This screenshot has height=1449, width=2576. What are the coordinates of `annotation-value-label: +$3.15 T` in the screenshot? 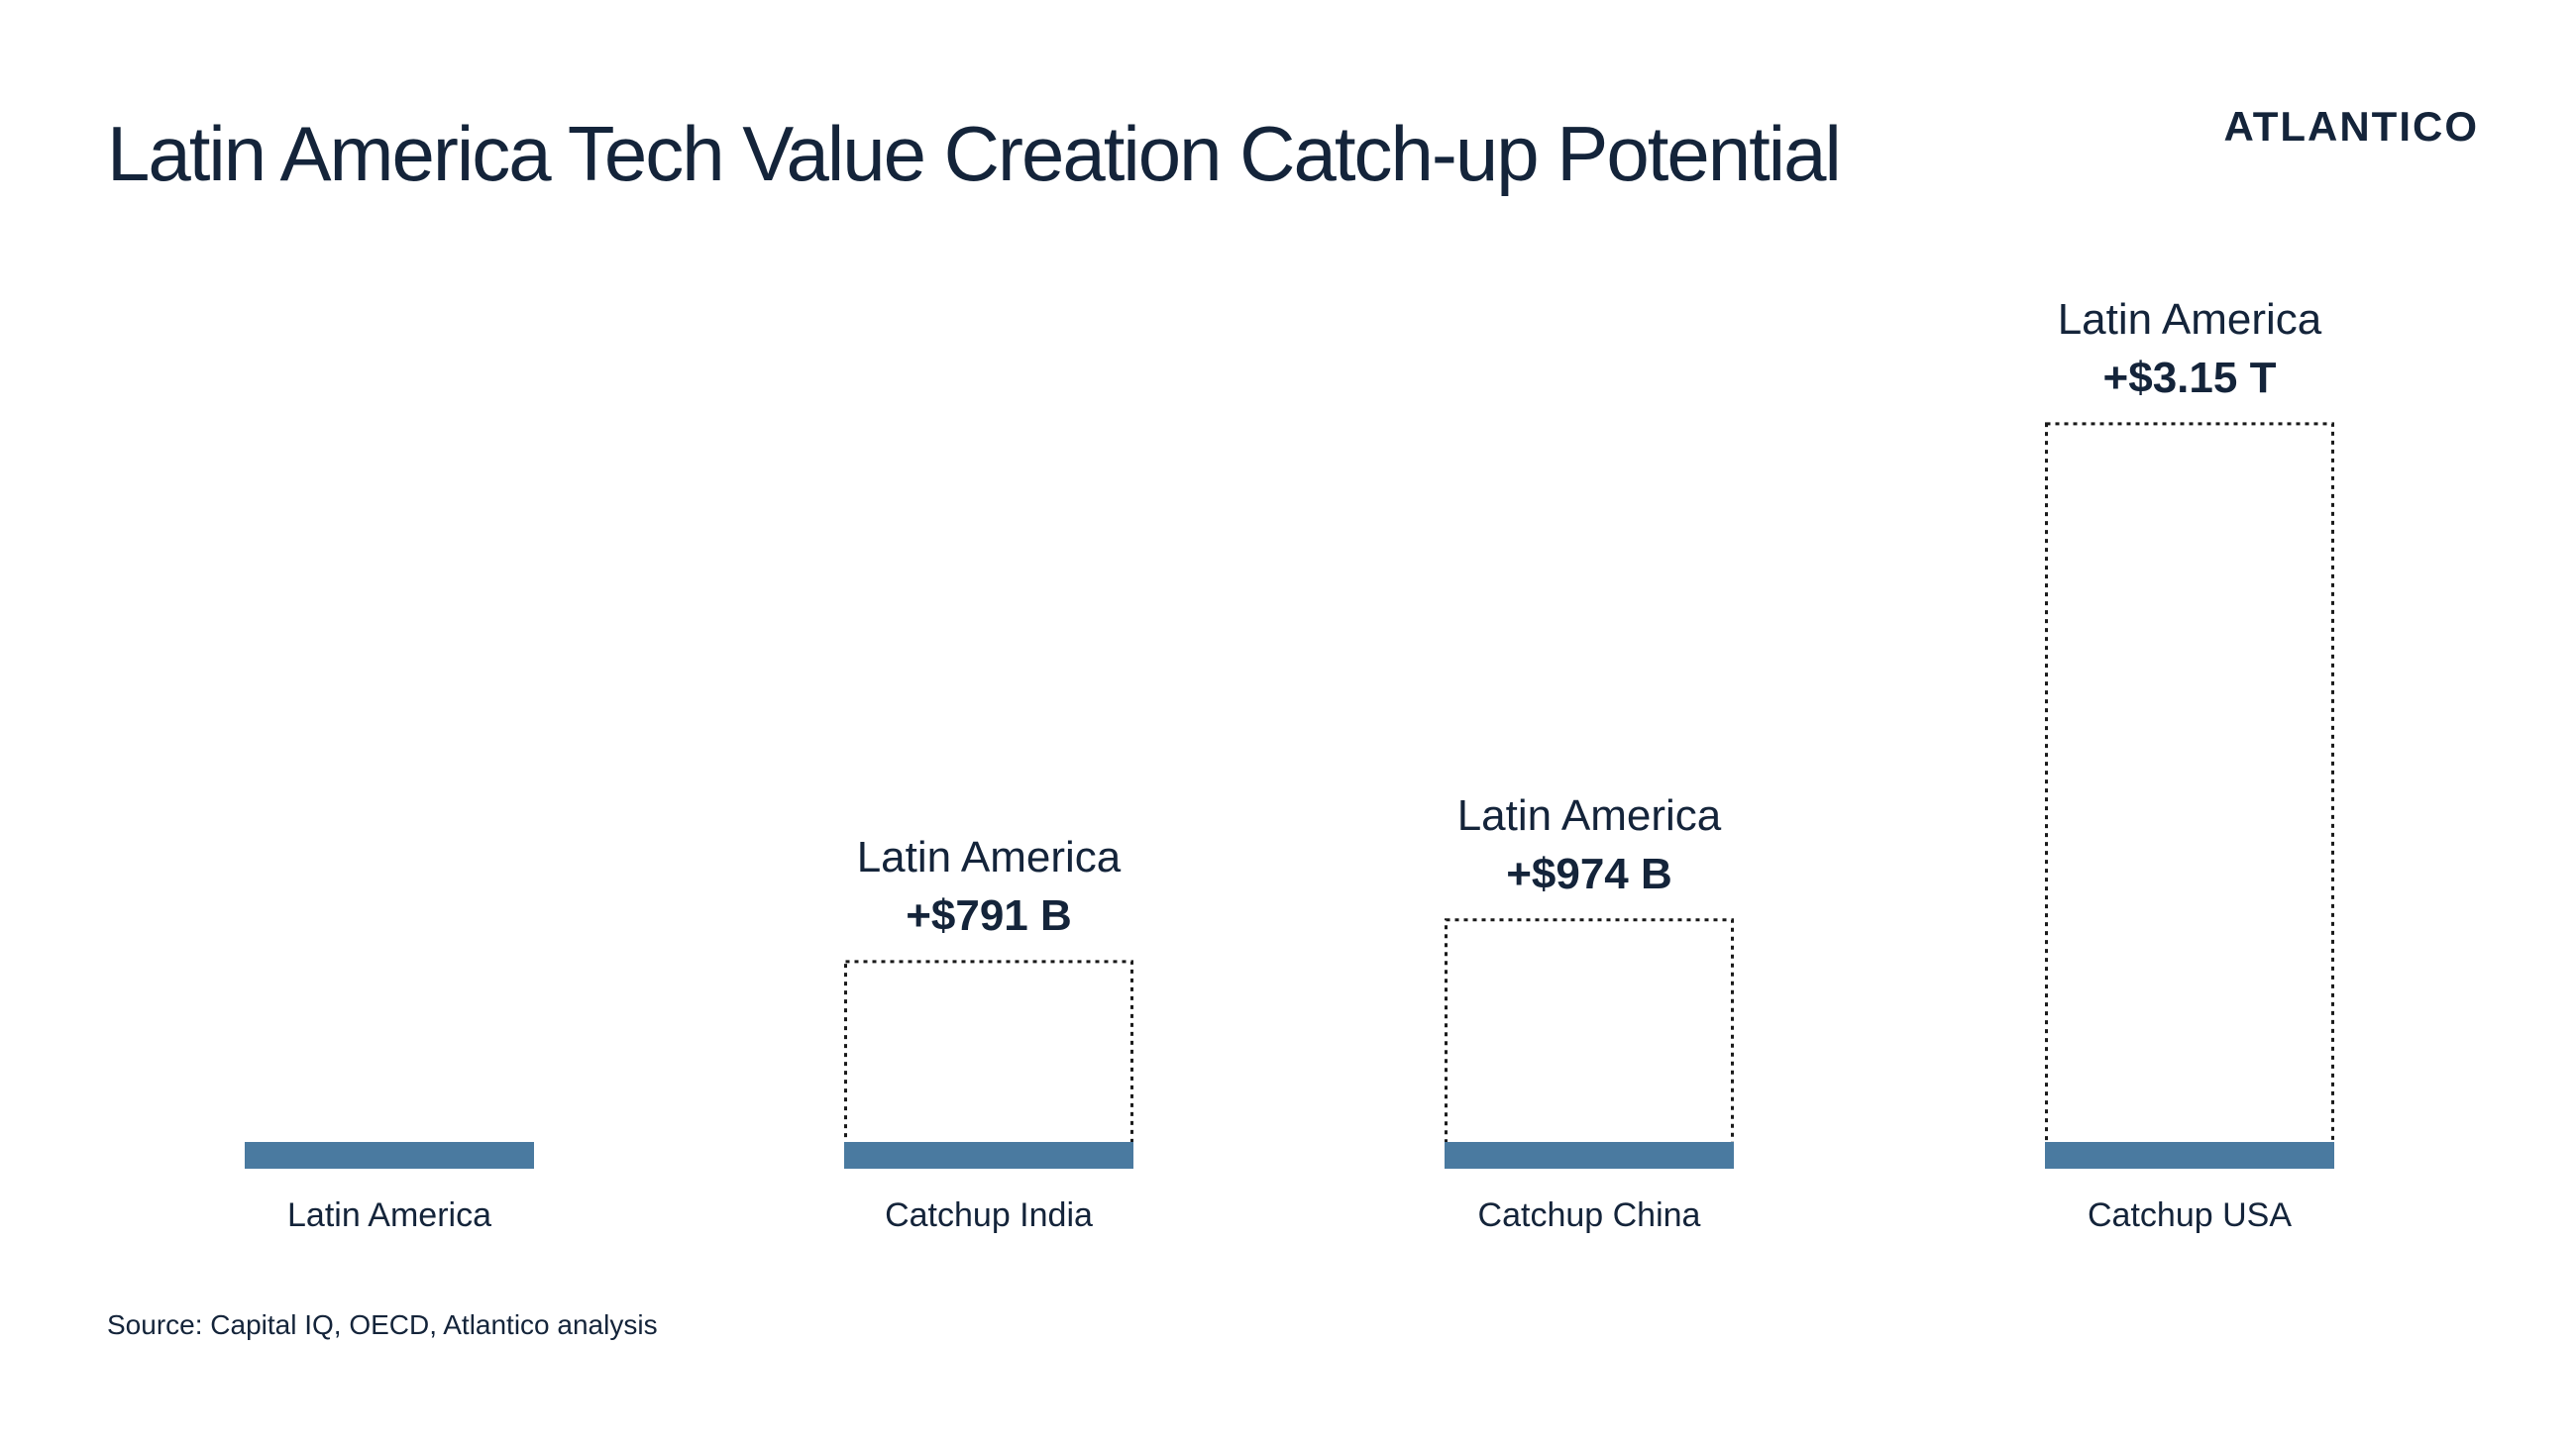 It's located at (2190, 378).